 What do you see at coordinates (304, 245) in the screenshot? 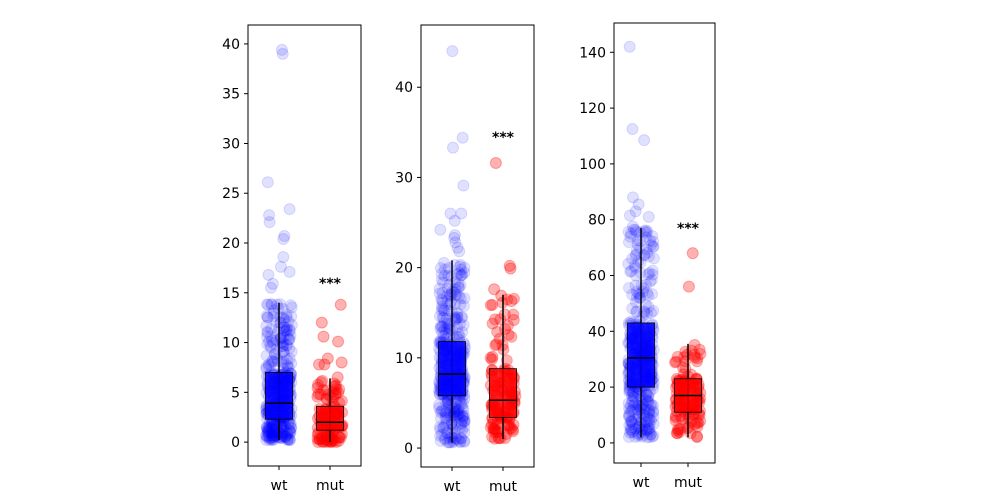
I see `axes-frame` at bounding box center [304, 245].